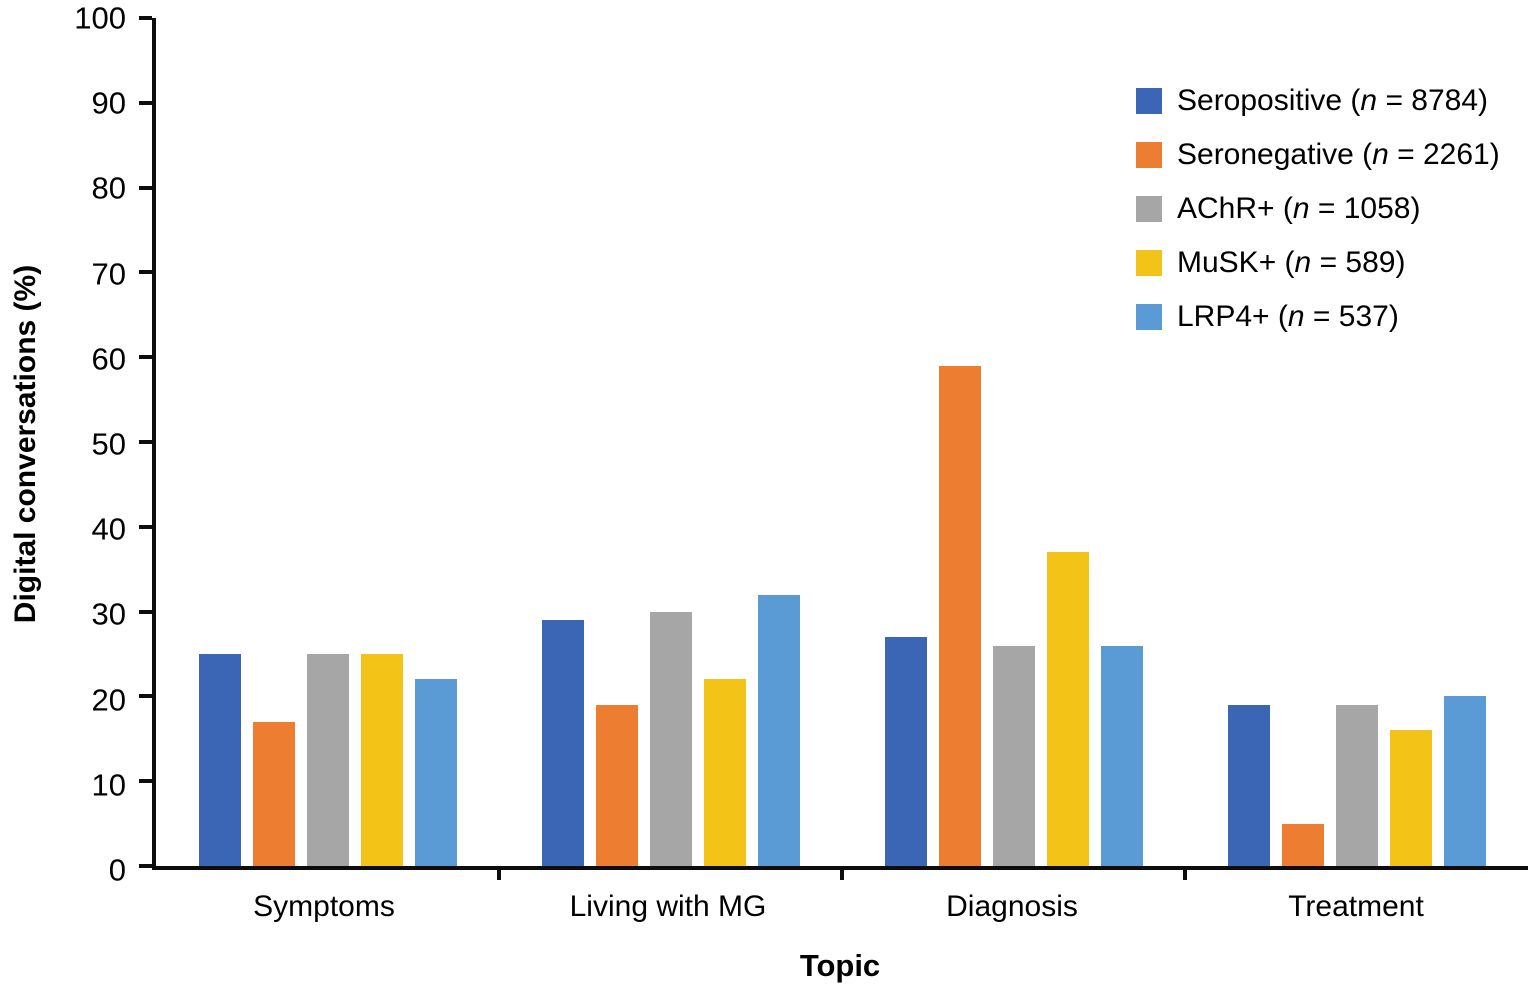 This screenshot has width=1535, height=997. What do you see at coordinates (668, 906) in the screenshot?
I see `x-category-label: Living with MG` at bounding box center [668, 906].